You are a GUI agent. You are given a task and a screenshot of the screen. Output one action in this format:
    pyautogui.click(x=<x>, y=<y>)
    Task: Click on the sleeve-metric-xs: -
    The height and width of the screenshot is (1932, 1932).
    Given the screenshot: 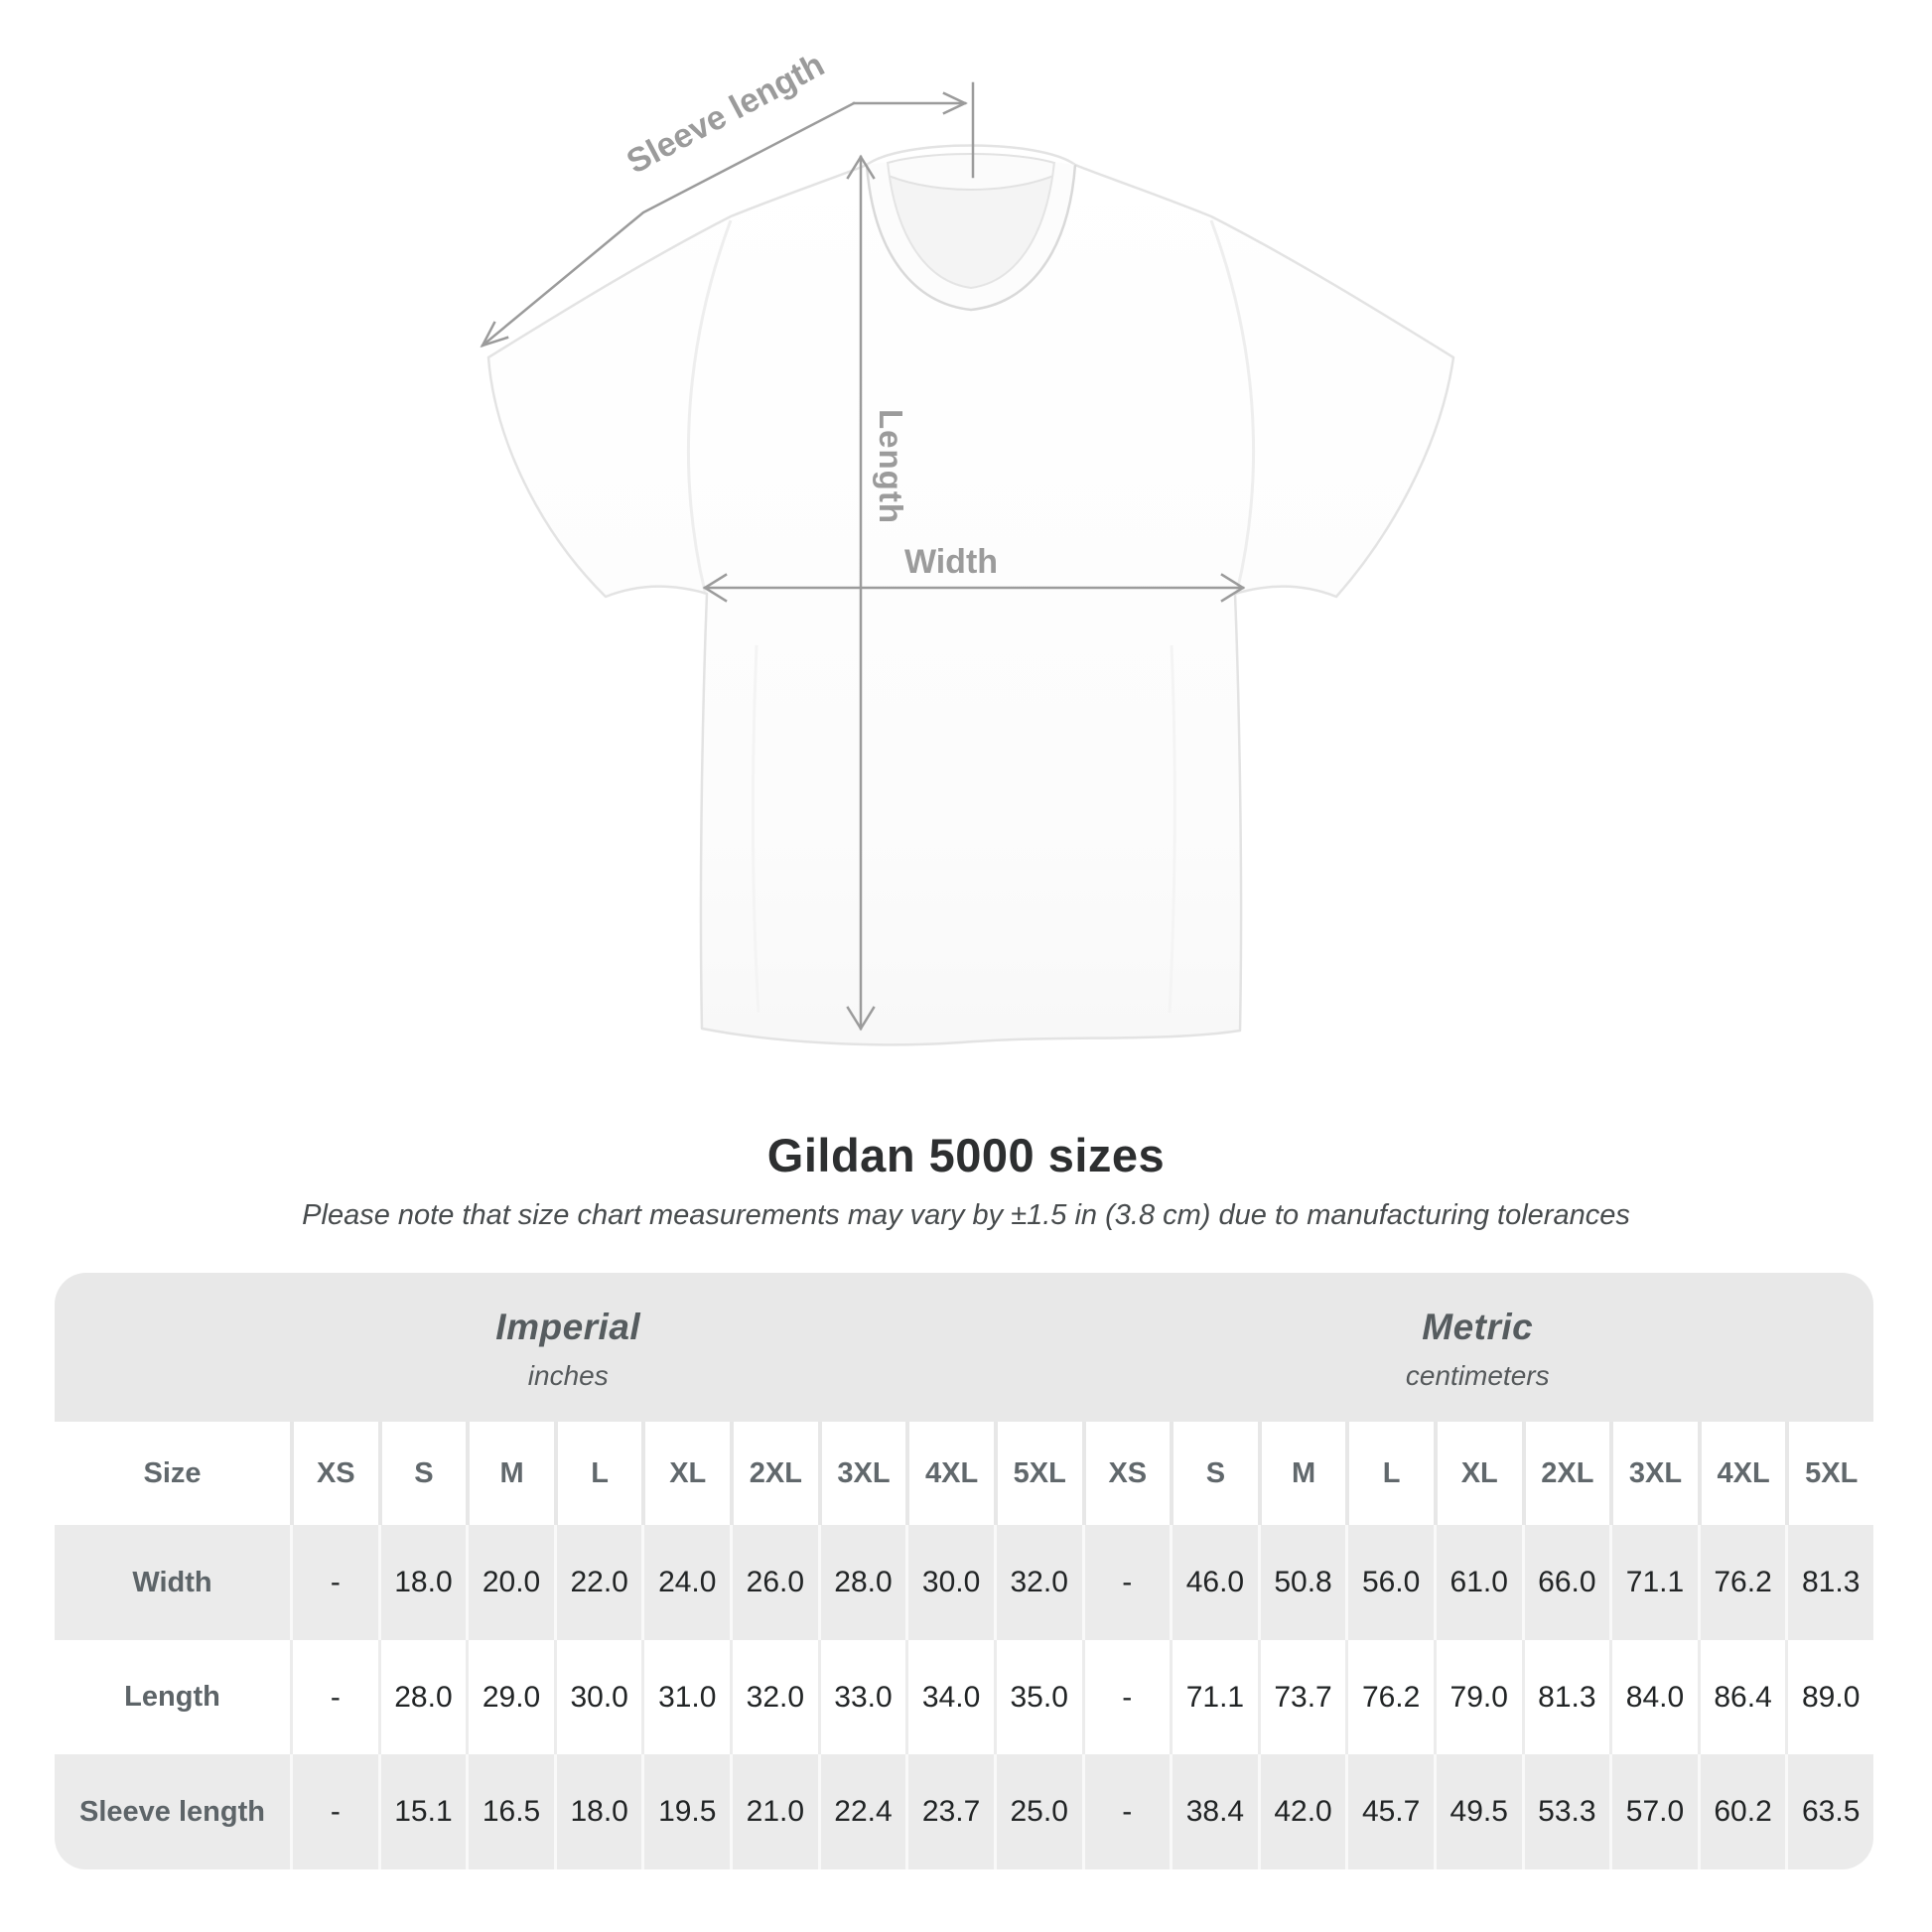 What is the action you would take?
    pyautogui.click(x=1126, y=1812)
    